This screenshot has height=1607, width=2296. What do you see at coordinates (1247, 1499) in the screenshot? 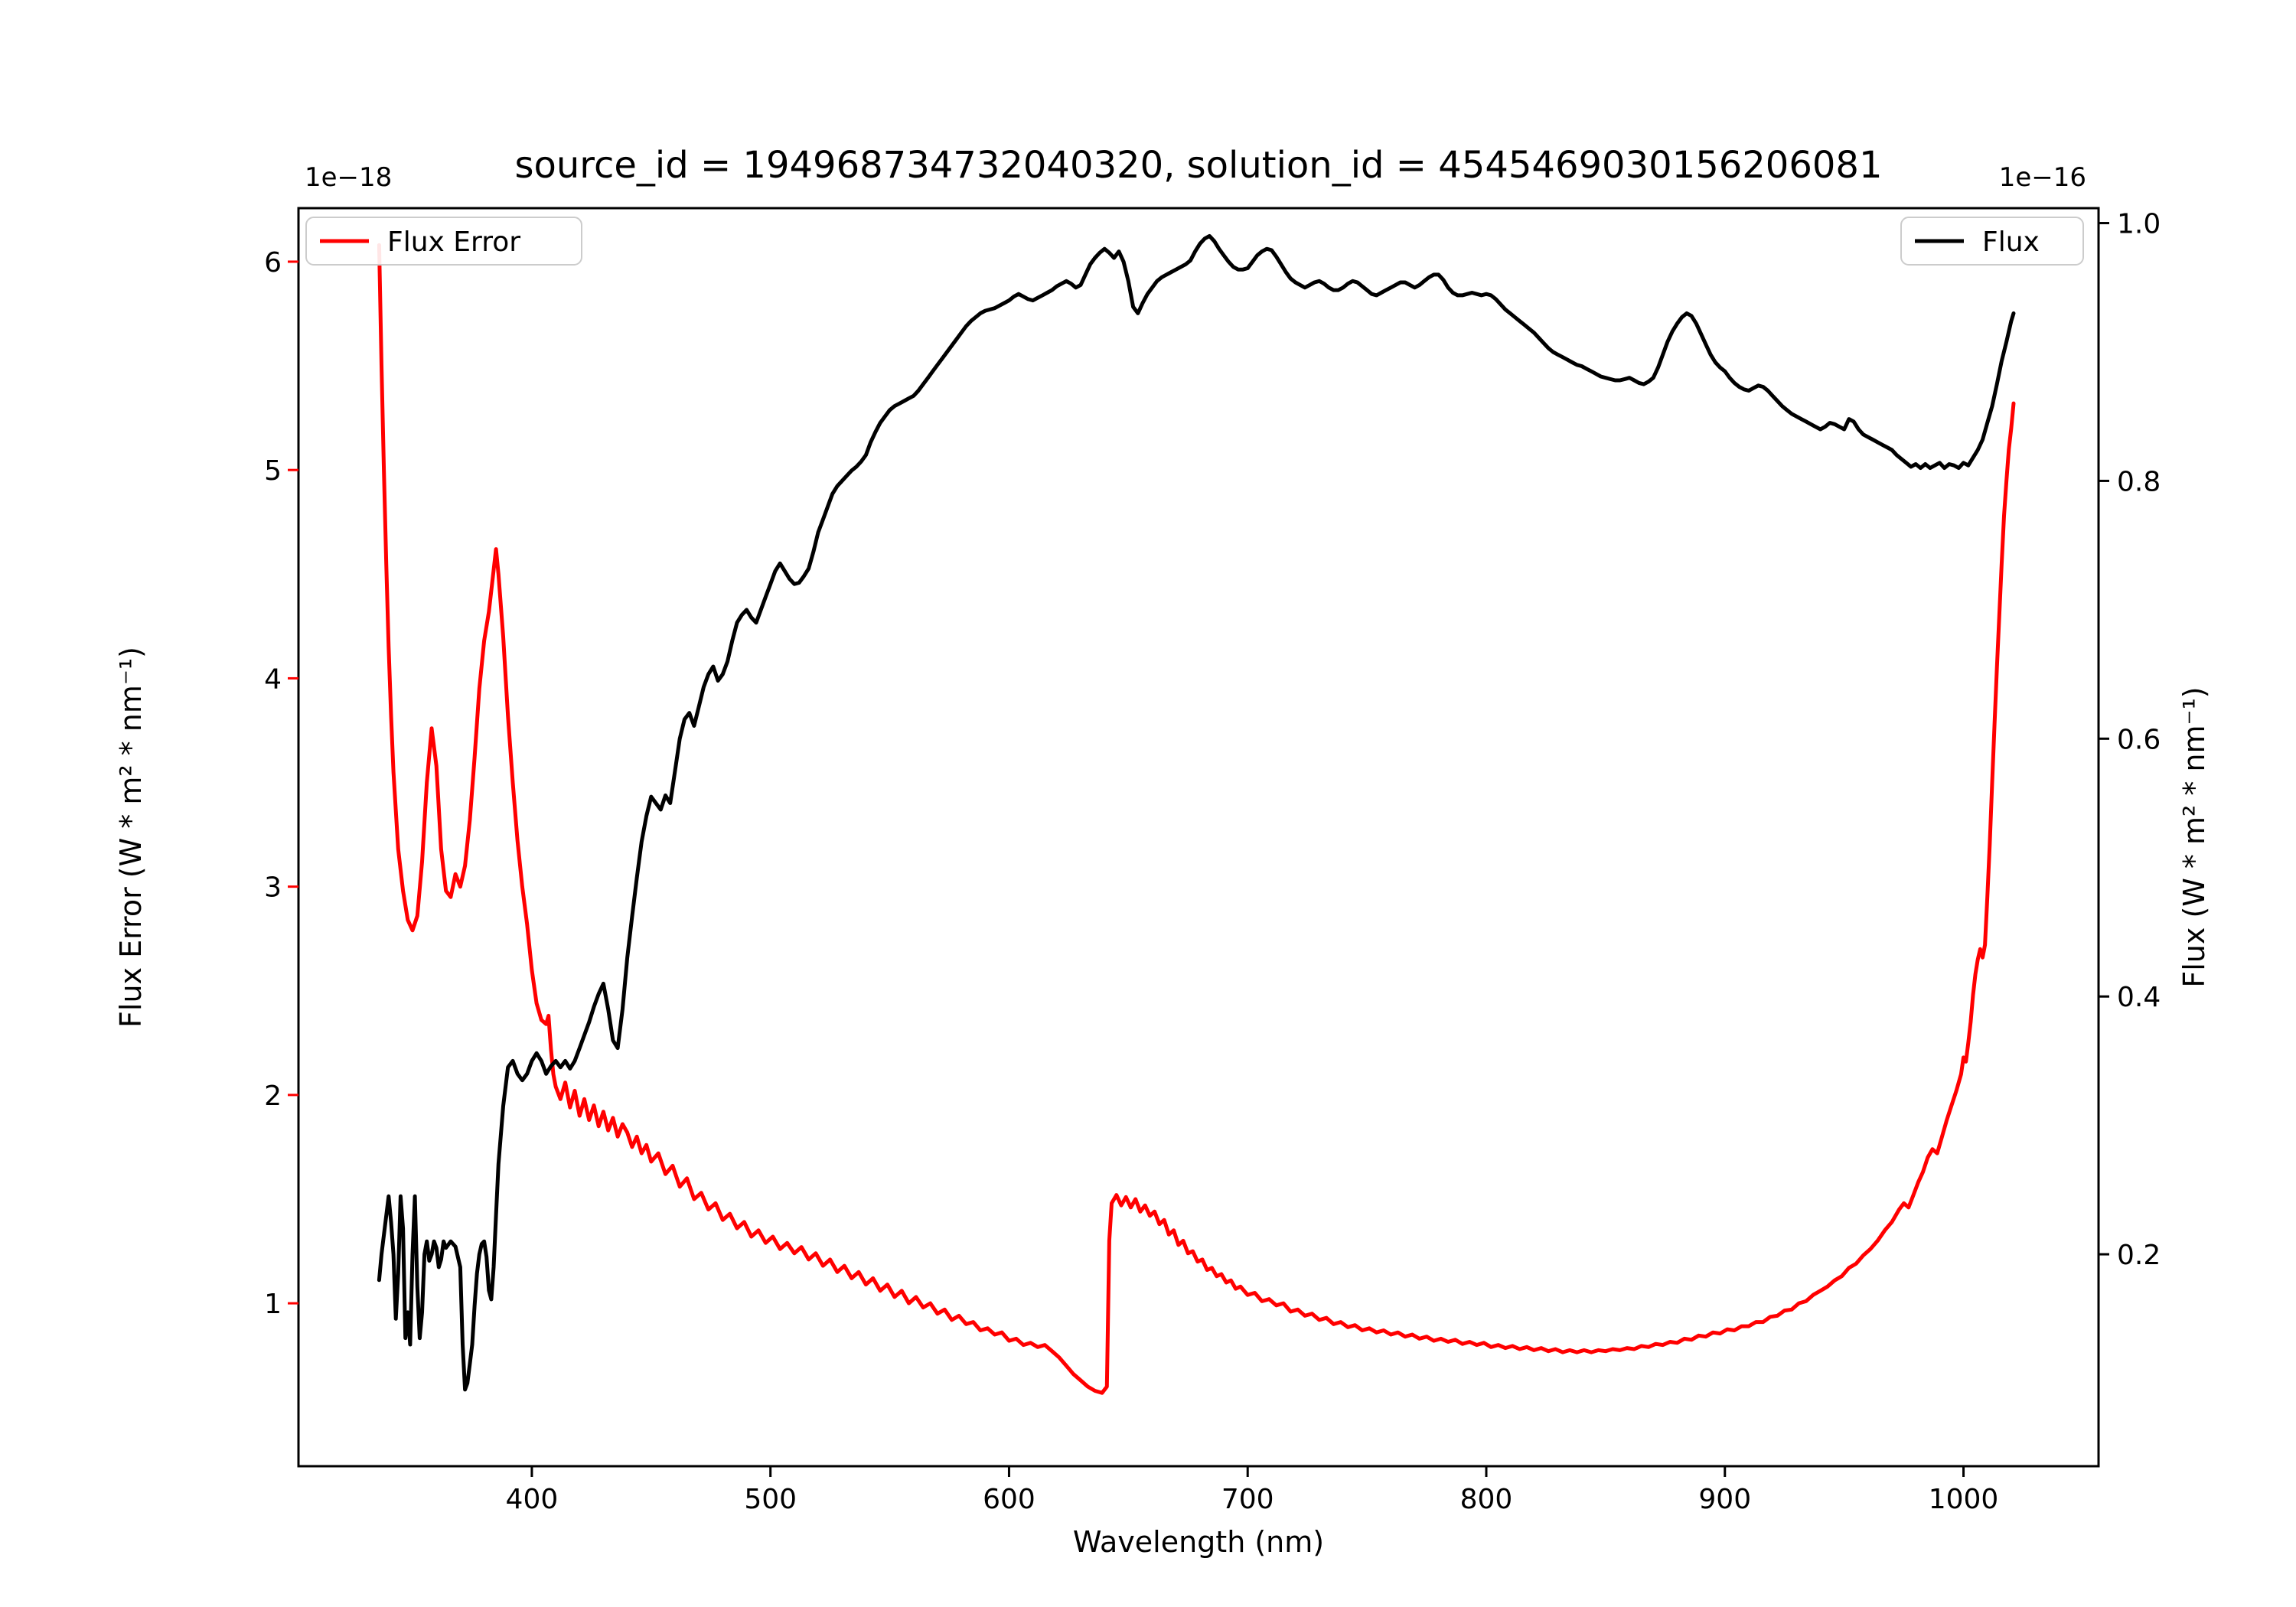
I see `x-tick-label: 700` at bounding box center [1247, 1499].